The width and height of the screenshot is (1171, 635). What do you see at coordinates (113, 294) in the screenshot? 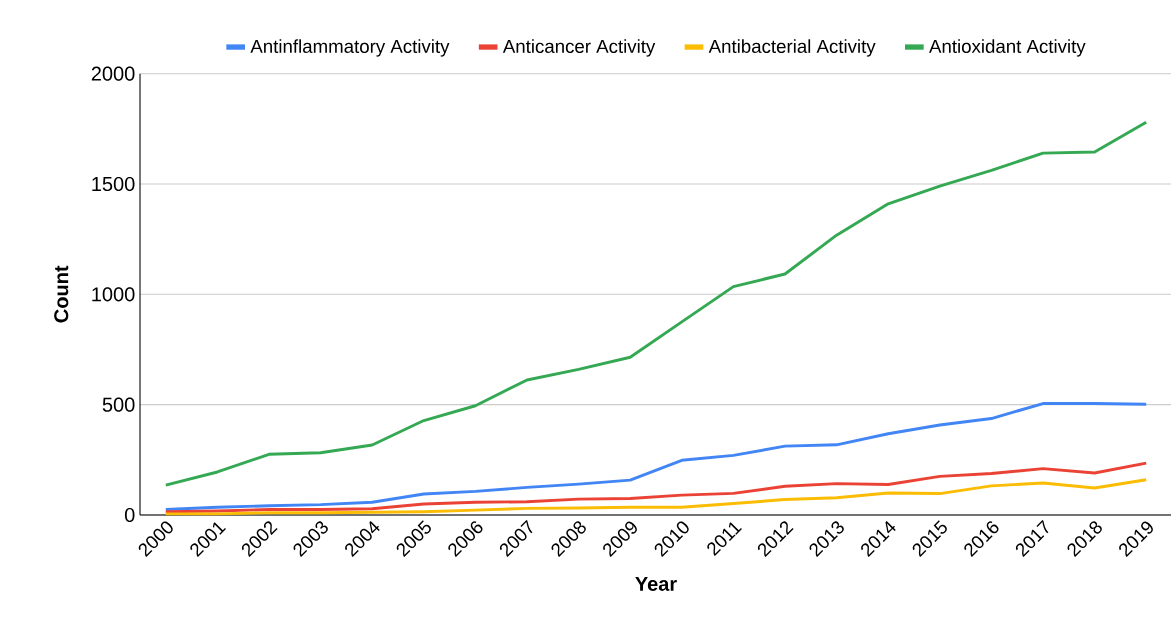
I see `y-tick-label: 1000` at bounding box center [113, 294].